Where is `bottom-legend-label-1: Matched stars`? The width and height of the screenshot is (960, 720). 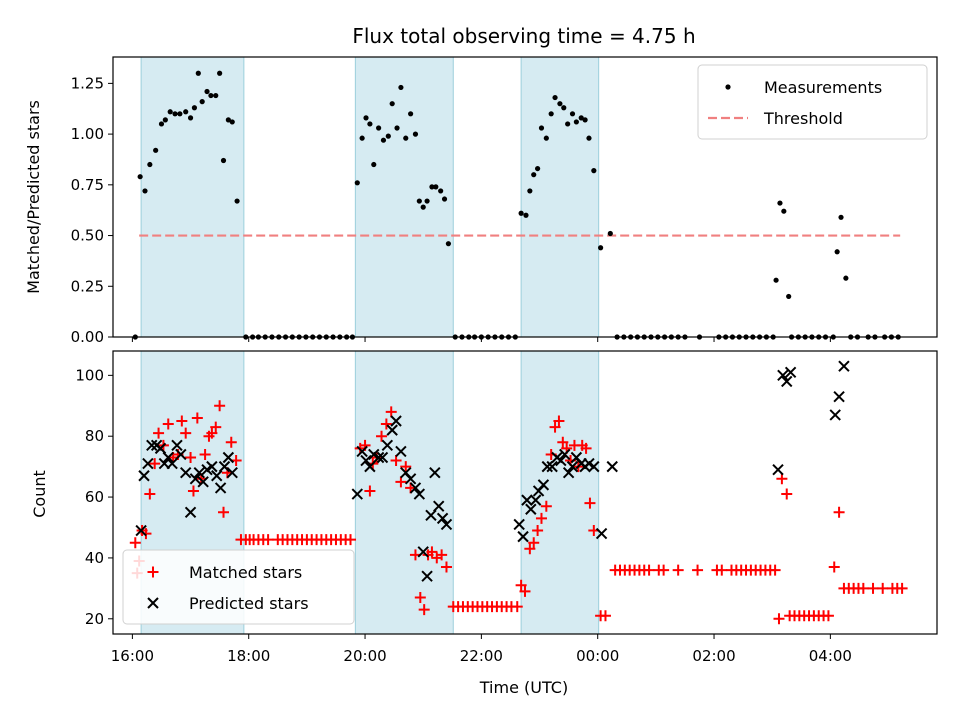
bottom-legend-label-1: Matched stars is located at coordinates (245, 572).